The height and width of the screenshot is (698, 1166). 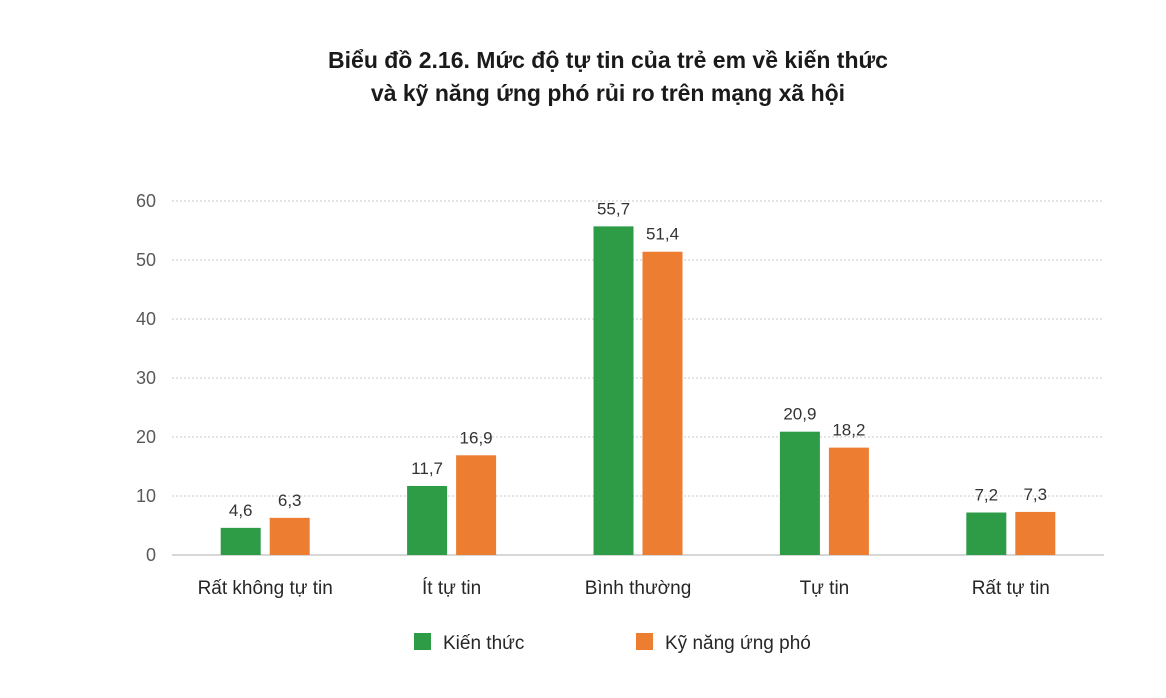 I want to click on y-tick-label: 30, so click(x=146, y=378).